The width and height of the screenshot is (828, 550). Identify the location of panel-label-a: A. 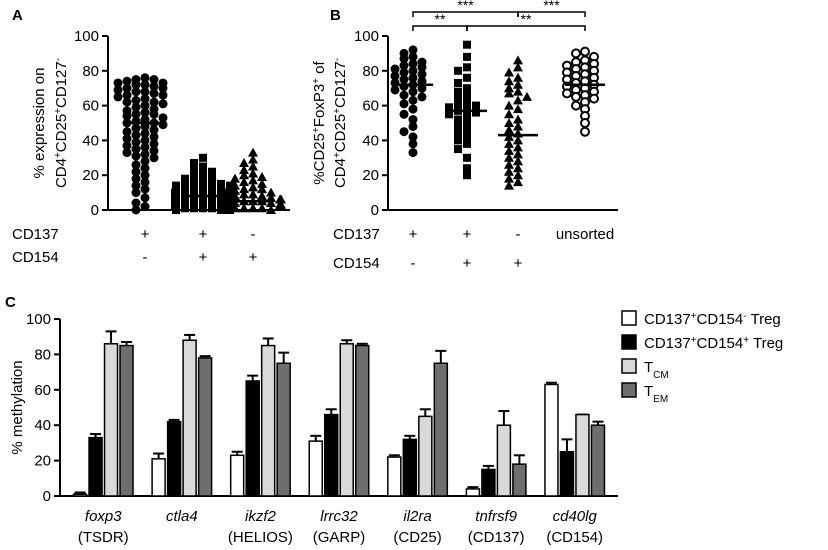
(17, 15).